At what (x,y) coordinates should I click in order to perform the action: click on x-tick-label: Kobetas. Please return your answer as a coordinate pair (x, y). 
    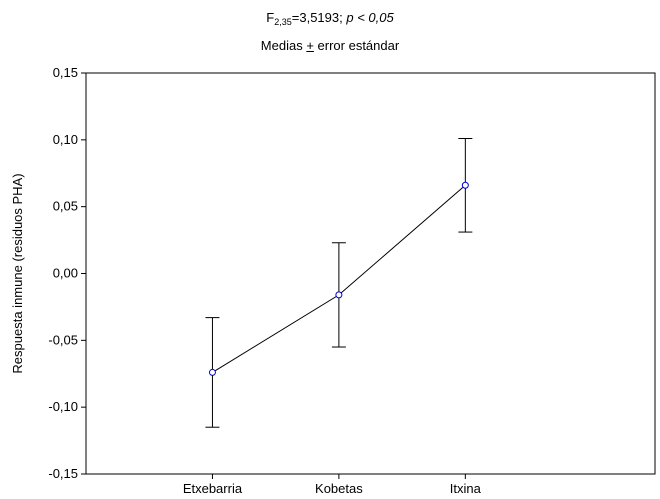
    Looking at the image, I should click on (339, 488).